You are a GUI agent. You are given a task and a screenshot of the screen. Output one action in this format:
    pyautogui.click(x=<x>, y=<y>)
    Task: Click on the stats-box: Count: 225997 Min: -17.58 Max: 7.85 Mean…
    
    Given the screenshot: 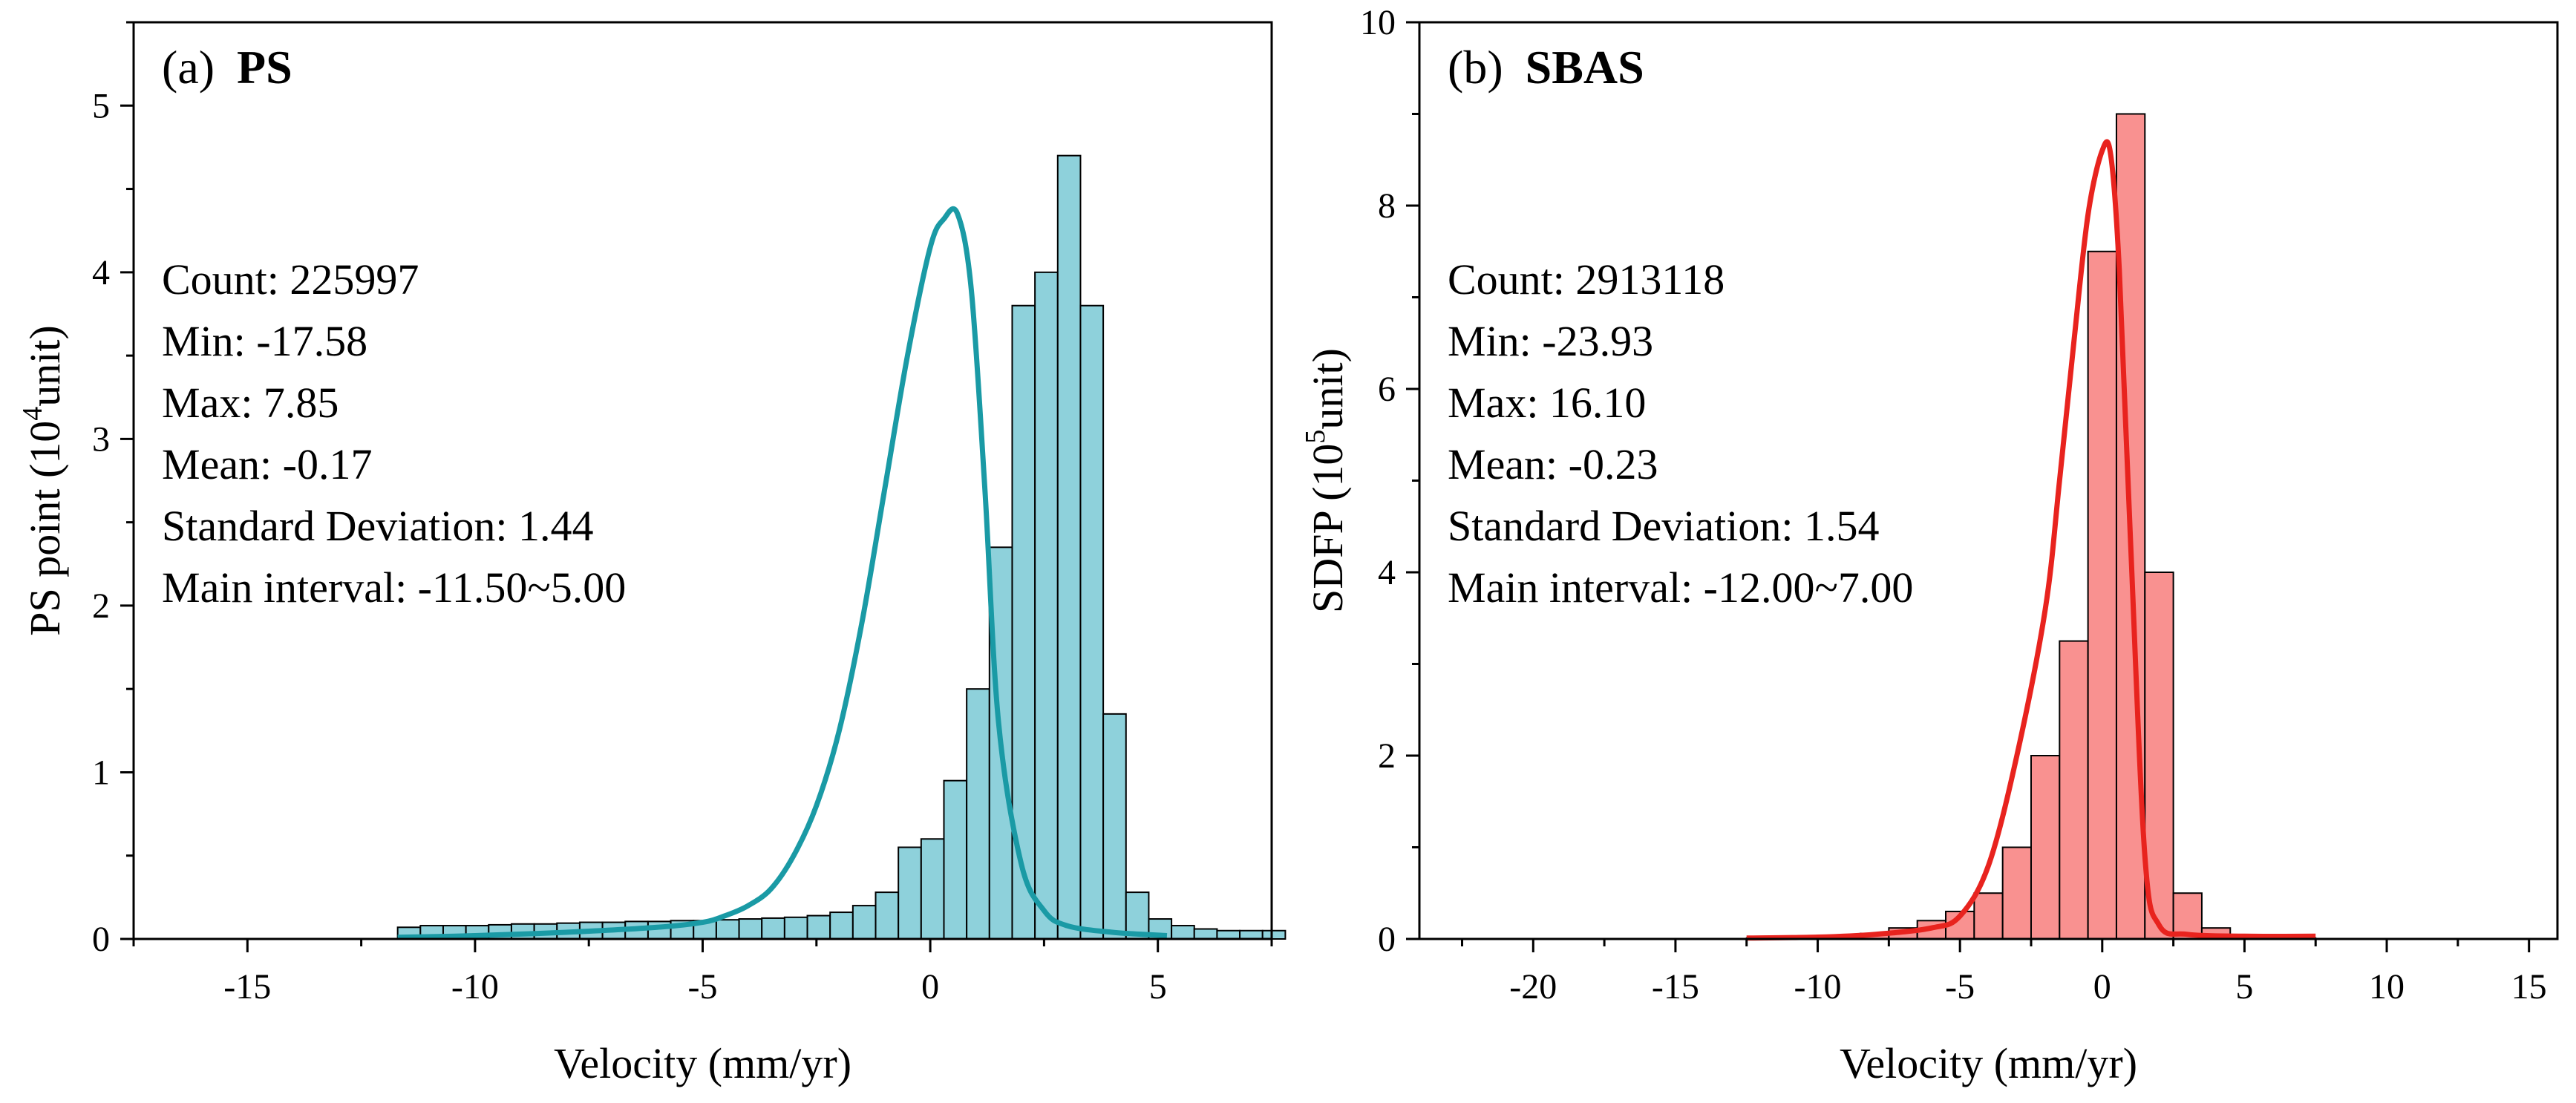 What is the action you would take?
    pyautogui.click(x=394, y=433)
    